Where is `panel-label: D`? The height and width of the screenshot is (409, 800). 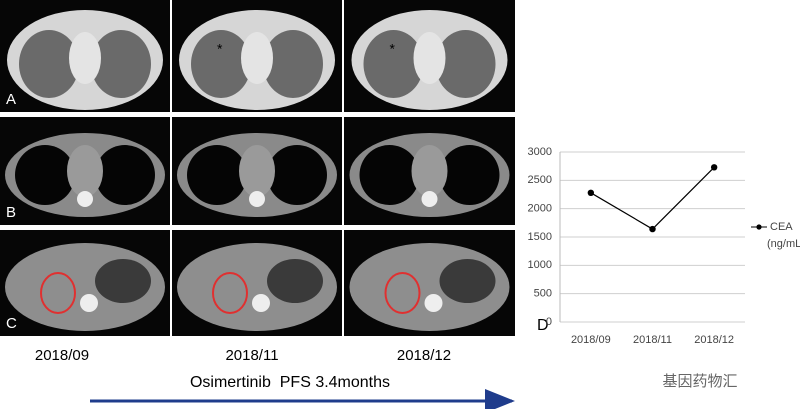
panel-label: D is located at coordinates (543, 325).